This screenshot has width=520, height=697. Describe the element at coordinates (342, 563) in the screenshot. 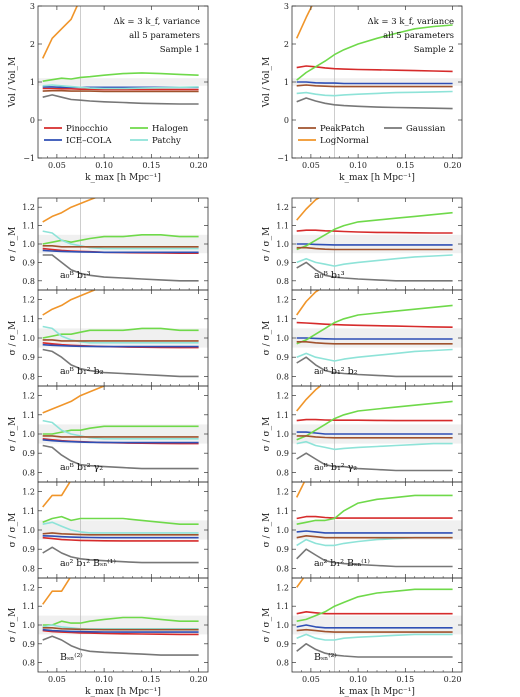

I see `parameter-label: a₀² b₁² Bₛₙ⁽¹⁾` at that location.